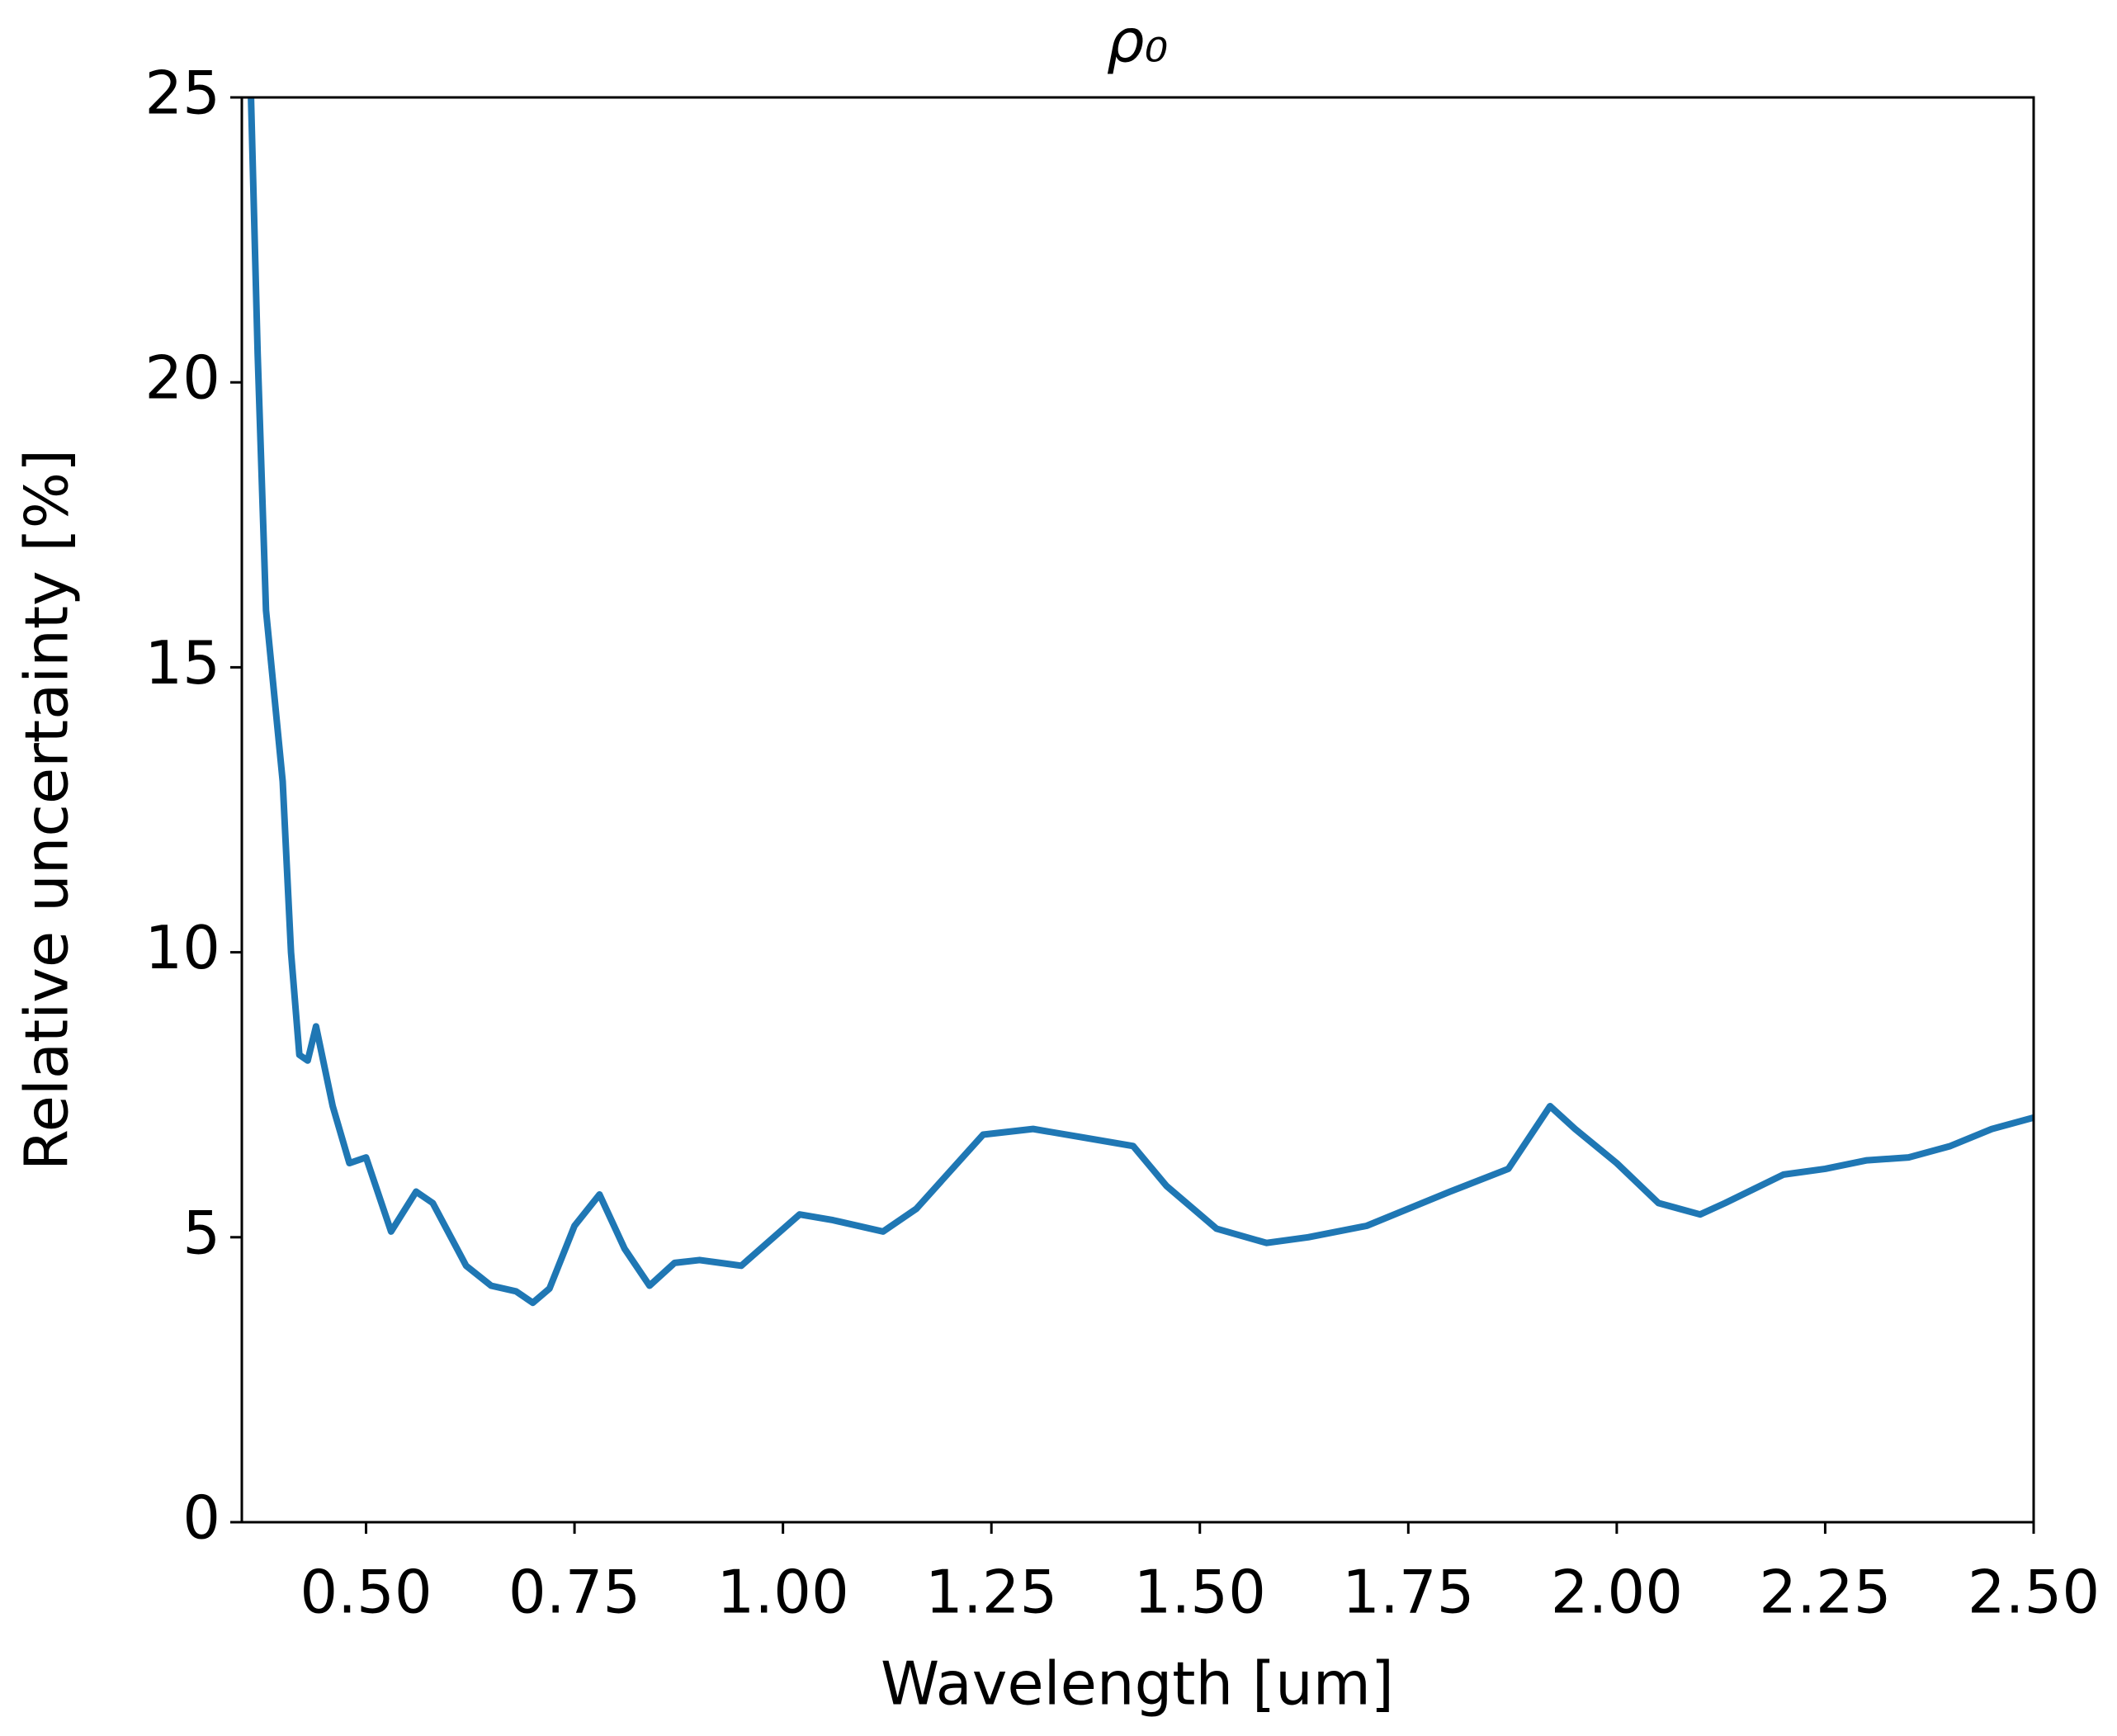 Image resolution: width=2117 pixels, height=1736 pixels. I want to click on x-tick-label: 1.00, so click(782, 1592).